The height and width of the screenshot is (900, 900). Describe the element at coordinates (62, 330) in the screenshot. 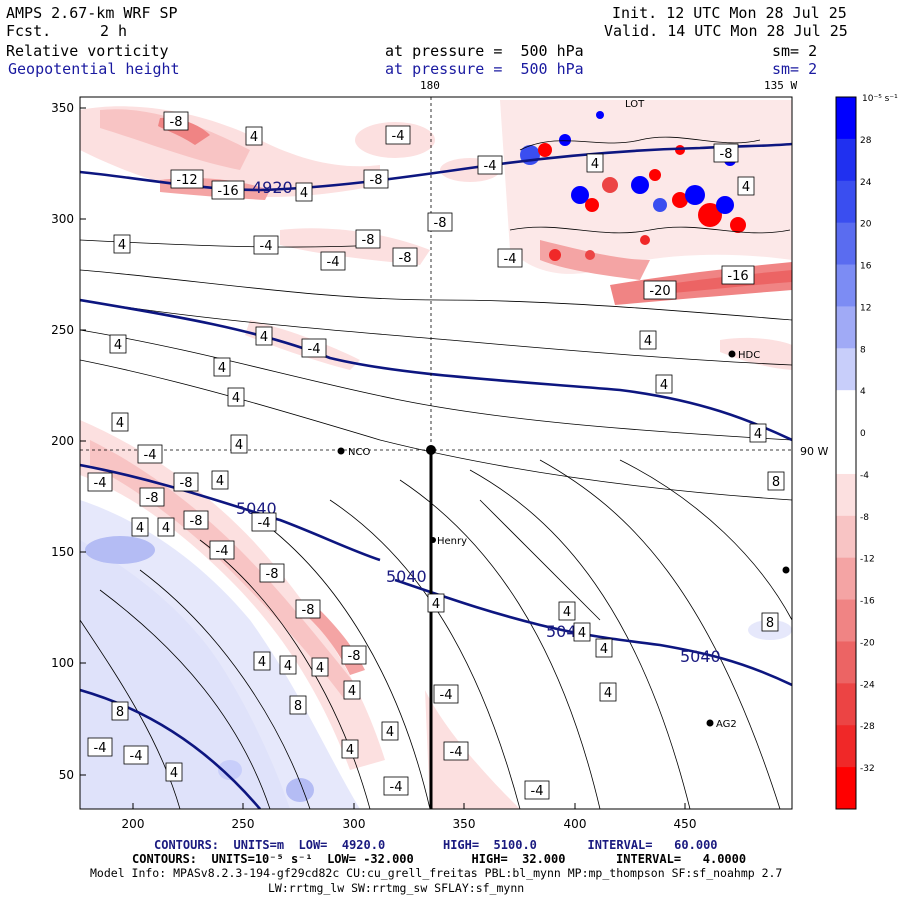

I see `y-tick-label: 250` at that location.